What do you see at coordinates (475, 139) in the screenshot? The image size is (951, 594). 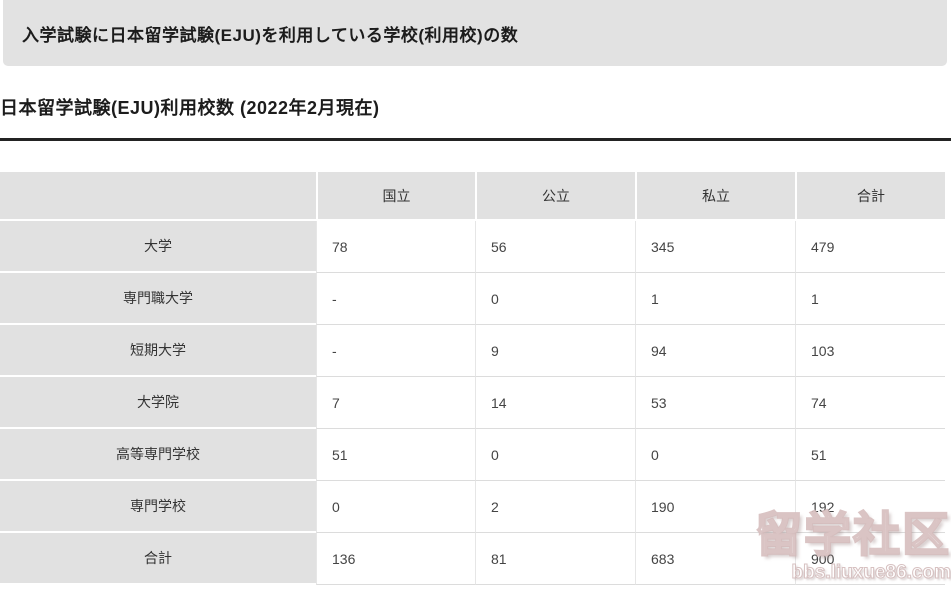 I see `horizontal-divider` at bounding box center [475, 139].